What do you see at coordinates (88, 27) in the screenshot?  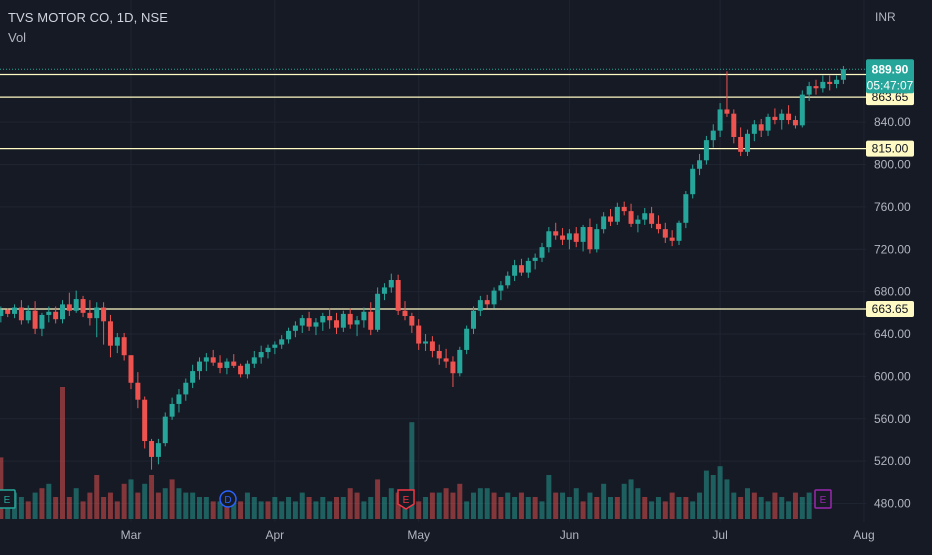 I see `chart-legend: TVS MOTOR CO, 1D, NSE Vol` at bounding box center [88, 27].